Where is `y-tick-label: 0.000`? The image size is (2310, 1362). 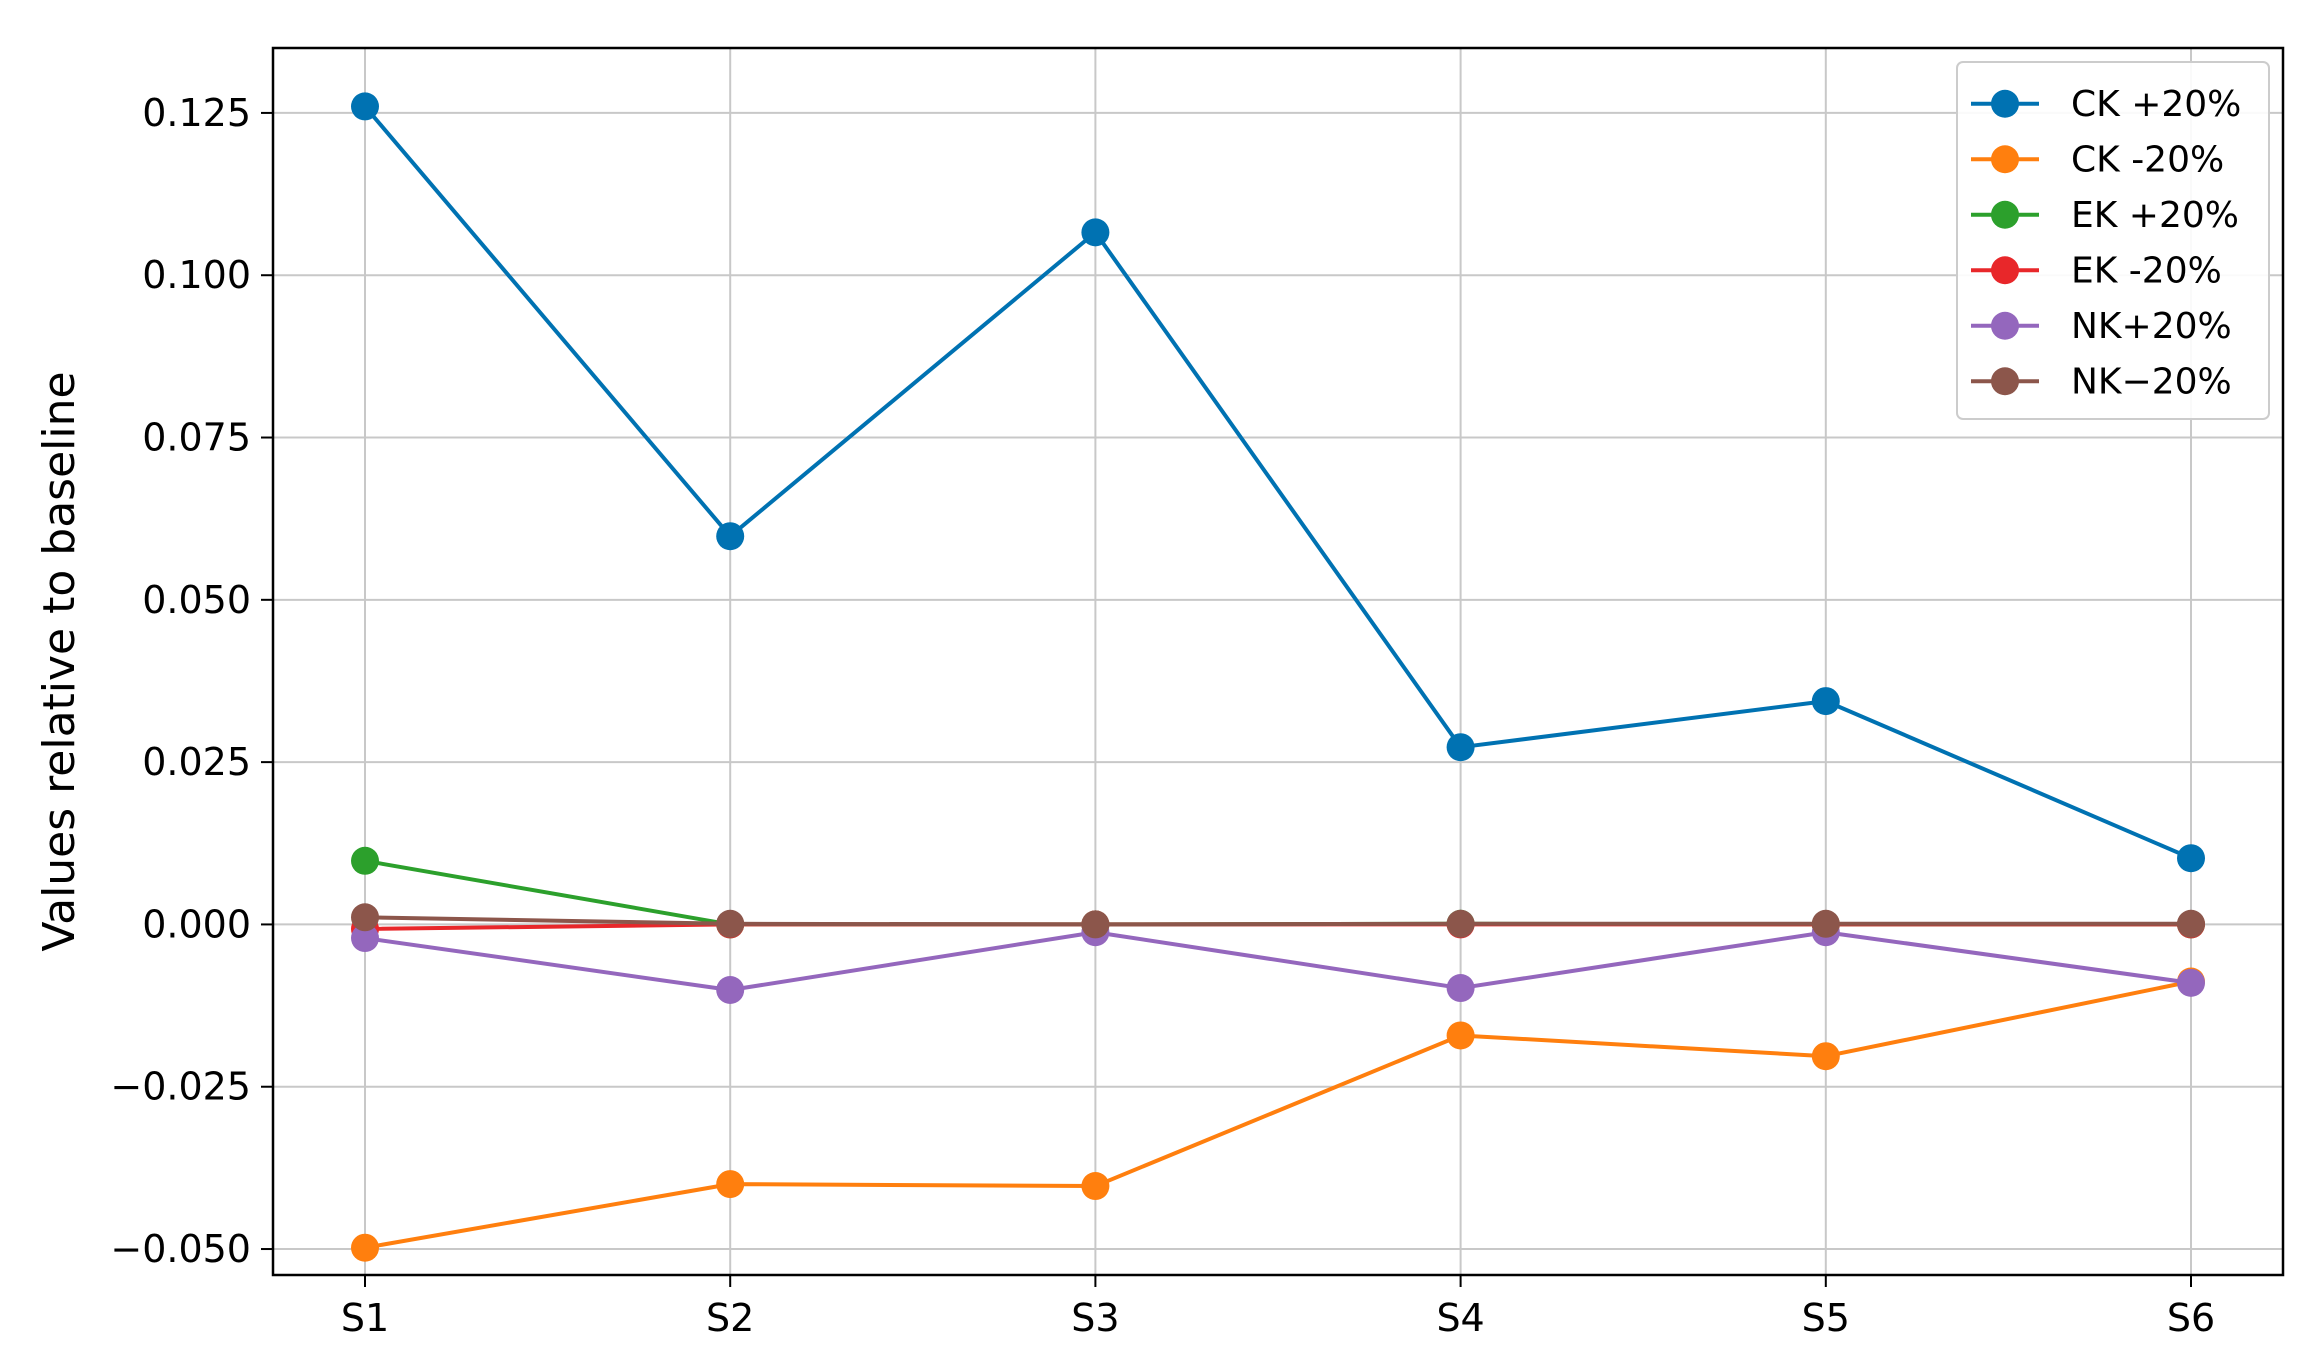
y-tick-label: 0.000 is located at coordinates (196, 924).